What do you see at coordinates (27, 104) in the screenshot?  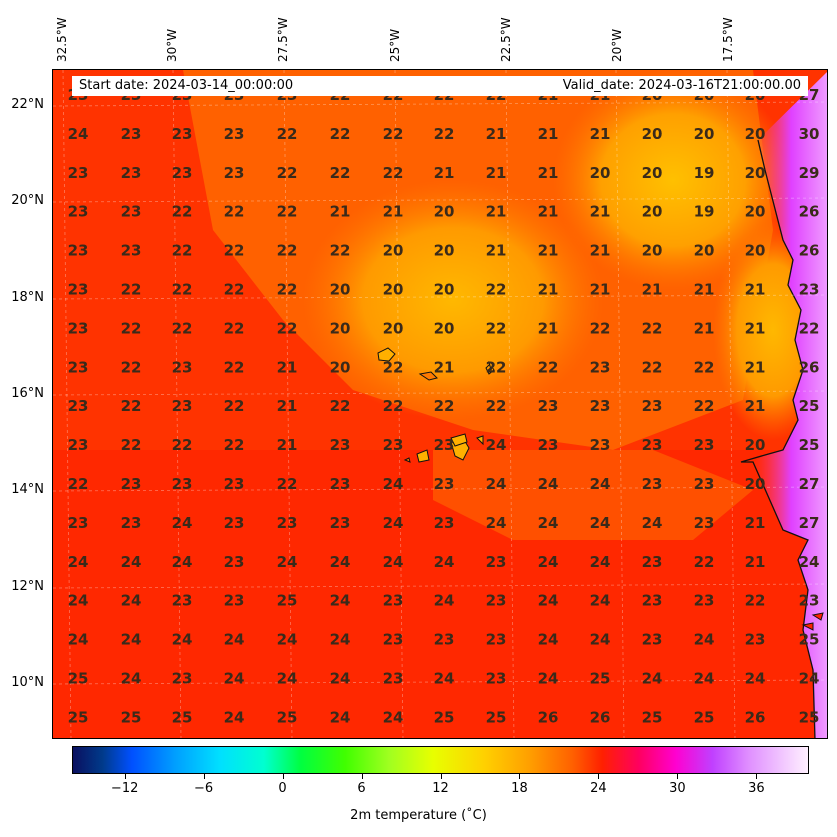 I see `lat-label-22n: 22°N` at bounding box center [27, 104].